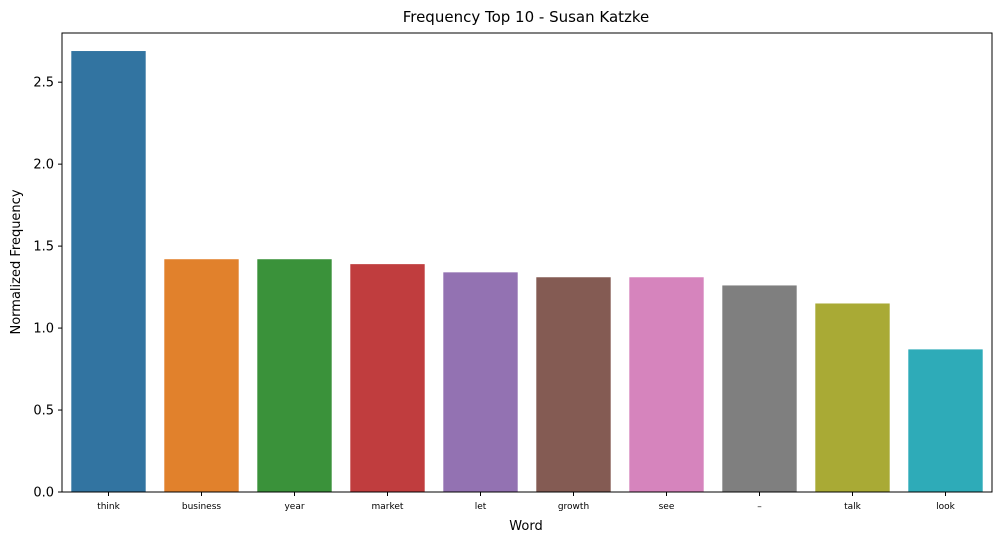 The image size is (1004, 541). Describe the element at coordinates (526, 17) in the screenshot. I see `chart-title: Frequency Top 10 - Susan Katzke` at that location.